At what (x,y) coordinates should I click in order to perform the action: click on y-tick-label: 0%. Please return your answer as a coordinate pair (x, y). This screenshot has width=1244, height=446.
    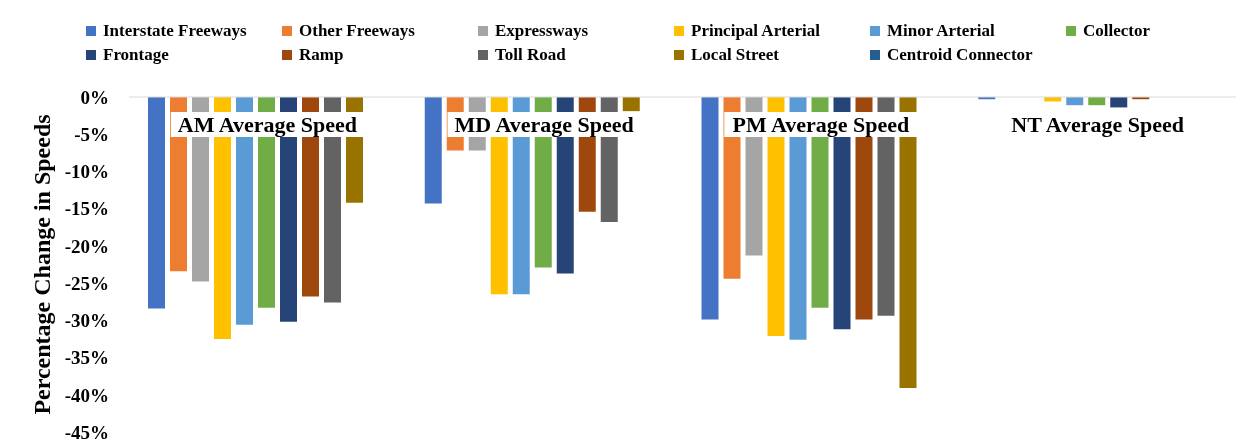
    Looking at the image, I should click on (94, 97).